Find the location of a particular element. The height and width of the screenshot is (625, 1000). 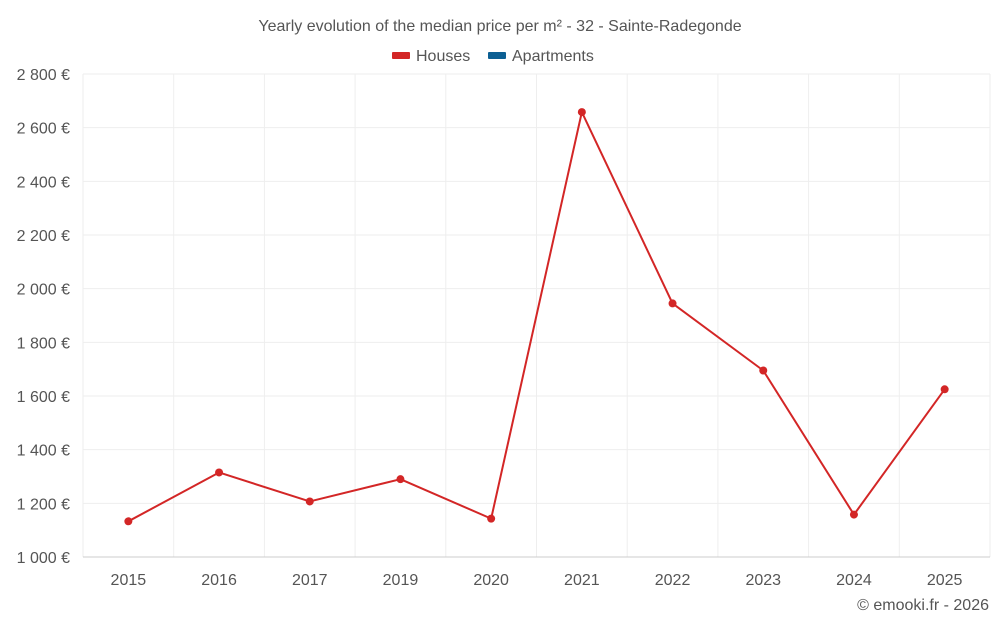

legend: Houses Apartments is located at coordinates (493, 56).